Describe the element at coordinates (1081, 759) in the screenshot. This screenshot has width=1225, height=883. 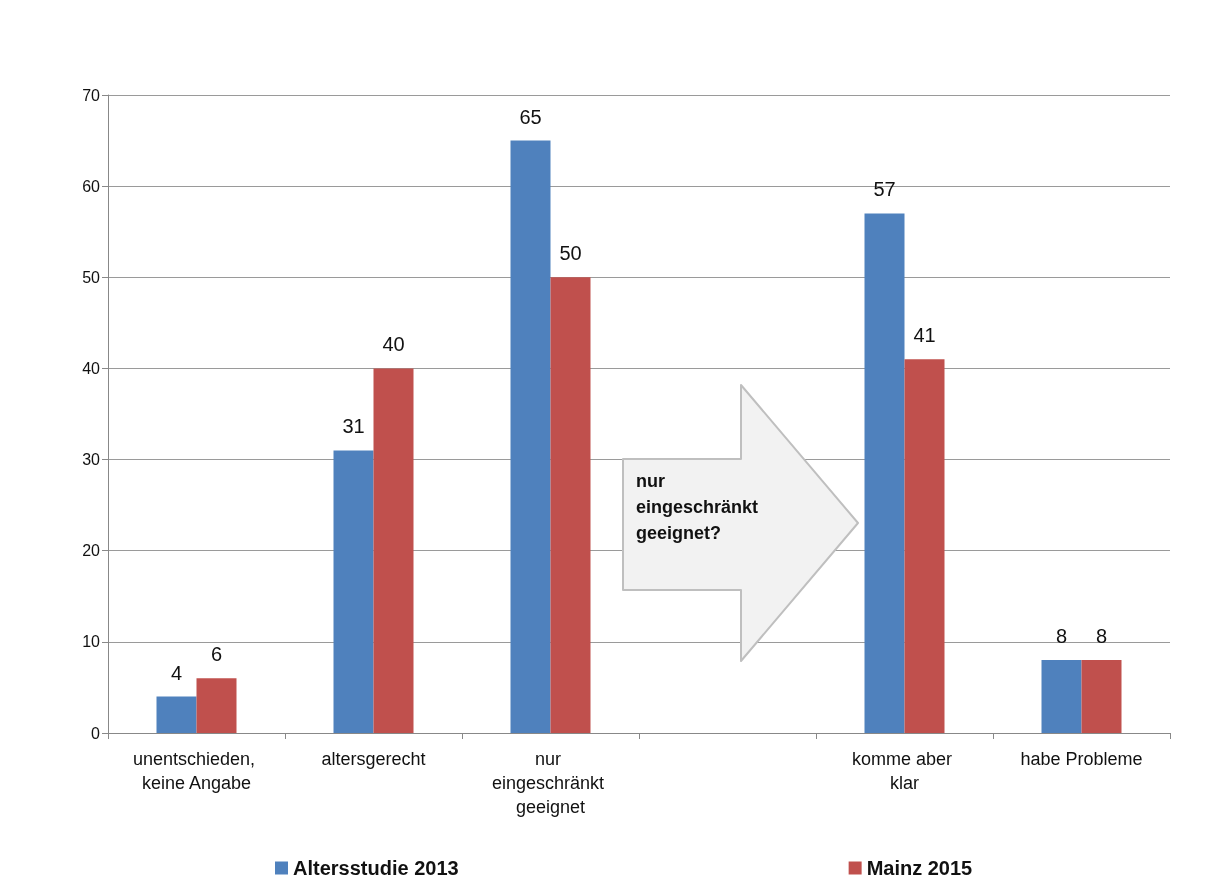
I see `x-tick-label: habe Probleme` at that location.